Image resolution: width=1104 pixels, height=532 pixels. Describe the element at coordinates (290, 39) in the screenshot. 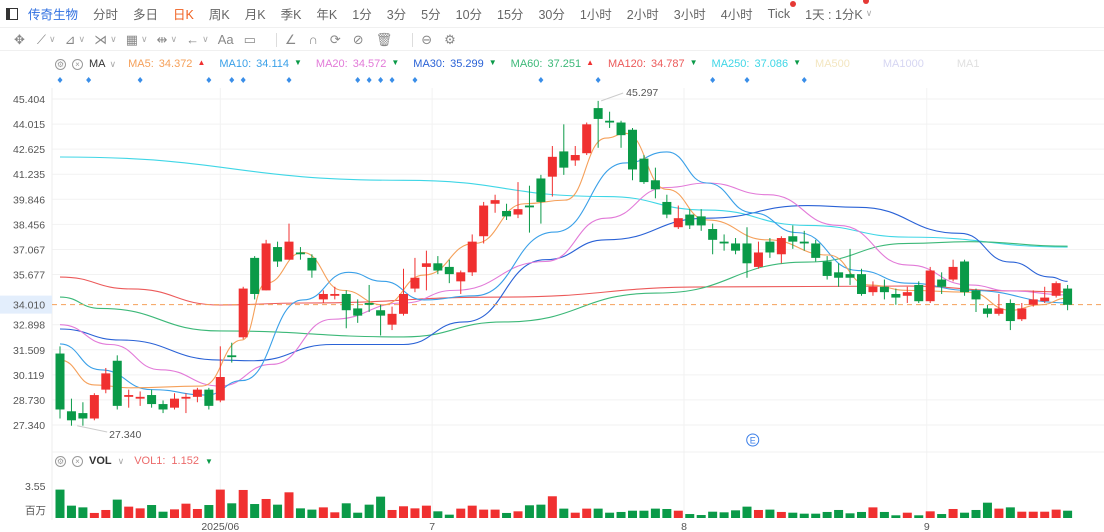

I see `angle-icon: ∠` at that location.